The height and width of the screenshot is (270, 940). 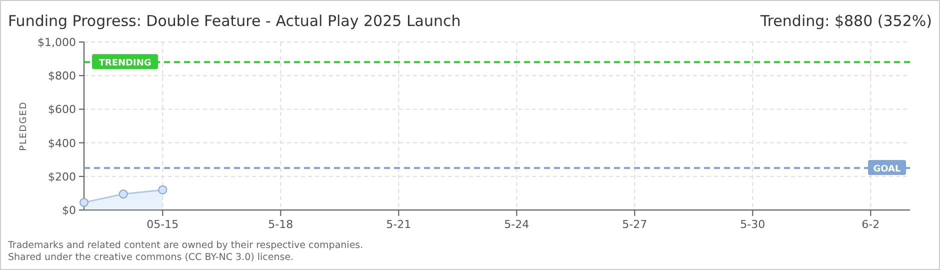 I want to click on x-tick-label: 5-18, so click(x=281, y=224).